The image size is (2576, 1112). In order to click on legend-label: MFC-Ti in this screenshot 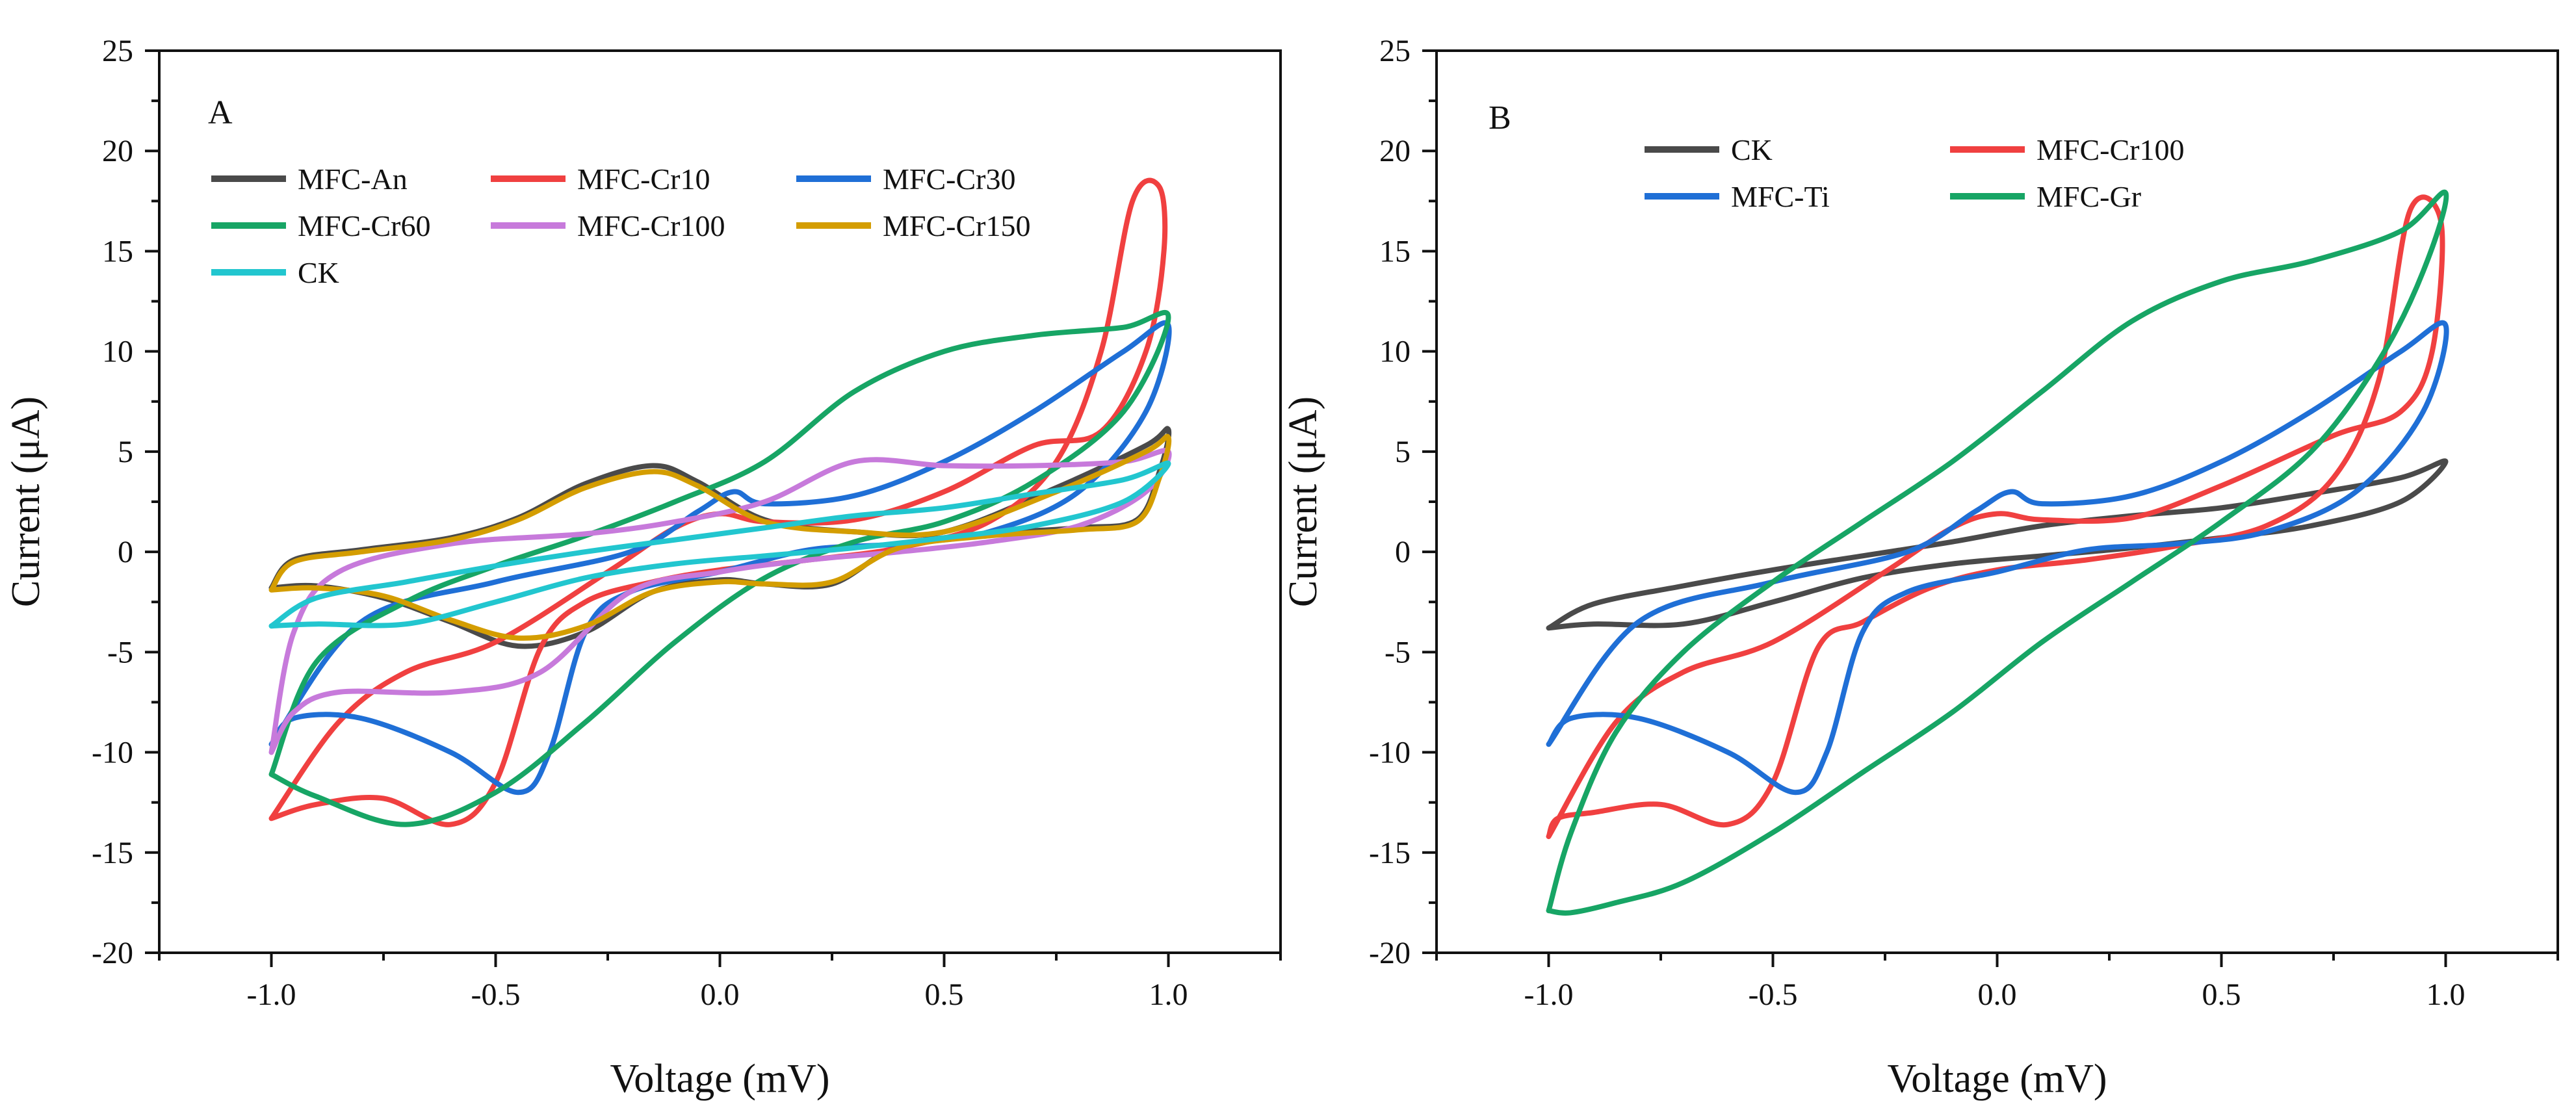, I will do `click(1780, 196)`.